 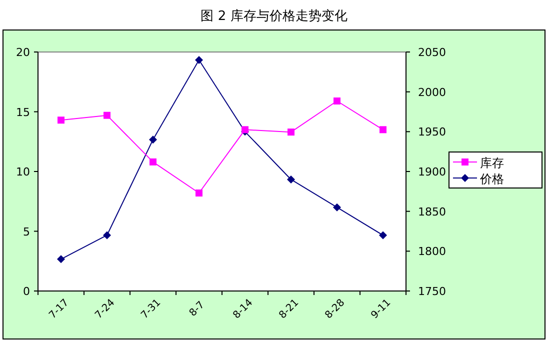 What do you see at coordinates (432, 291) in the screenshot?
I see `y2-tick-label: 1750` at bounding box center [432, 291].